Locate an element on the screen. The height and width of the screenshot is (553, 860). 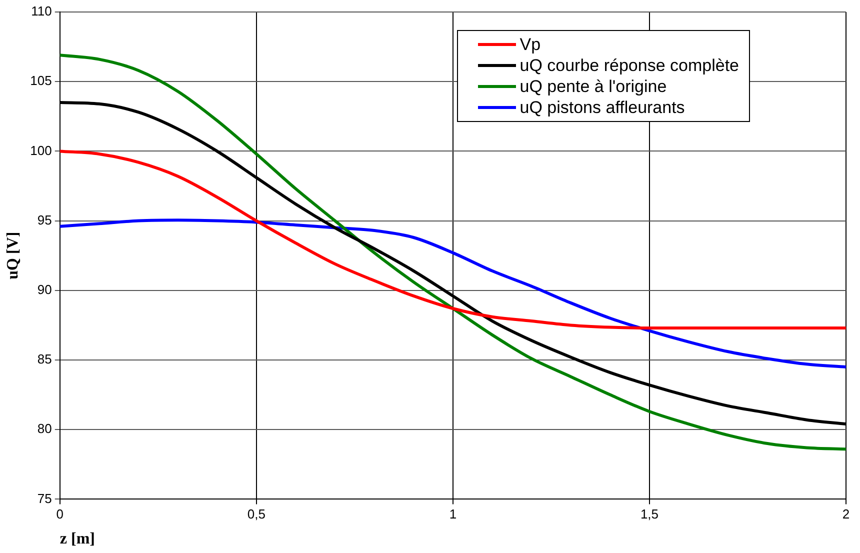
y-tick-label: 110 is located at coordinates (41, 11).